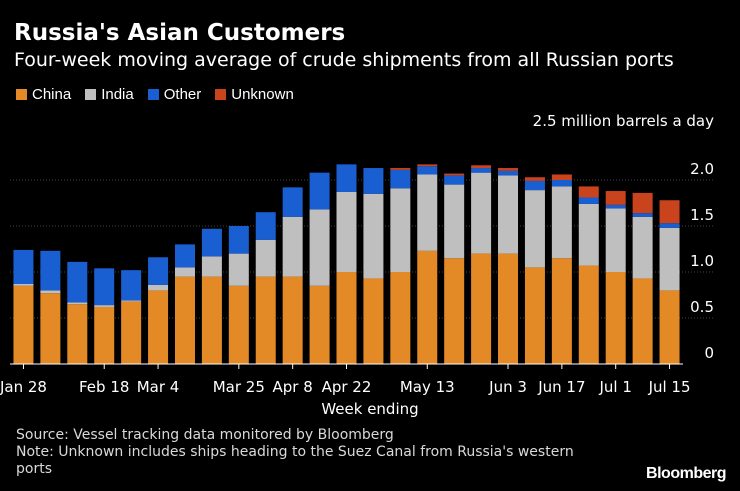  Describe the element at coordinates (702, 261) in the screenshot. I see `y-tick-label: 1.0` at that location.